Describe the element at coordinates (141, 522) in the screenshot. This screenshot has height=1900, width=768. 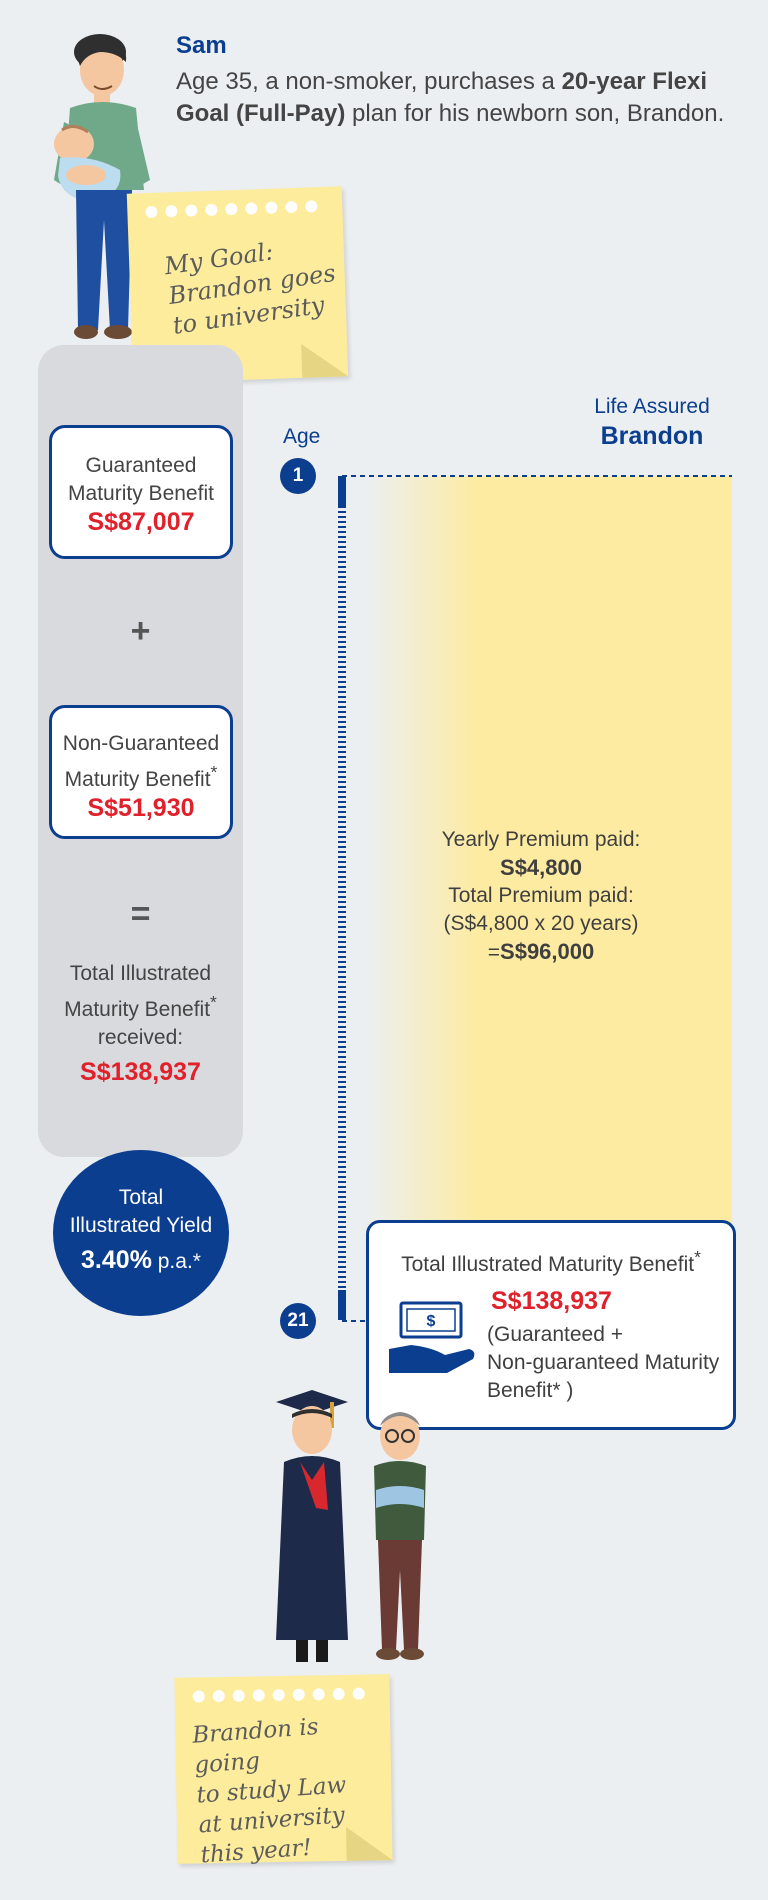
I see `guaranteed-amount: S$87,007` at that location.